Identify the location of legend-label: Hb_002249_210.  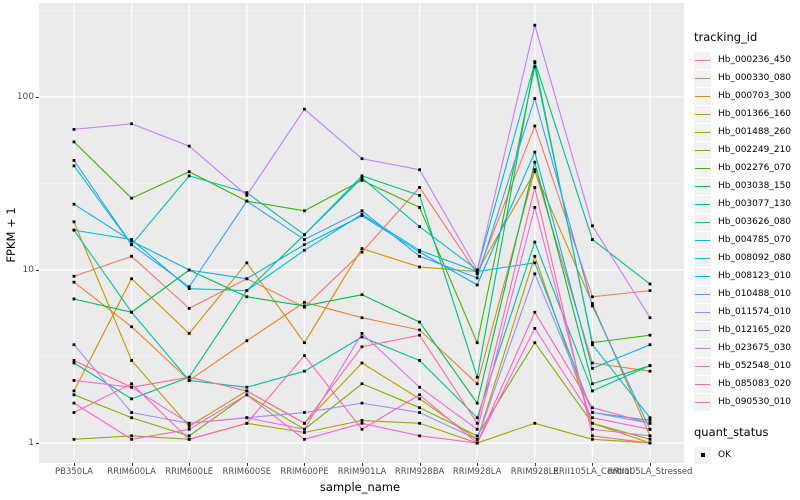
(755, 150).